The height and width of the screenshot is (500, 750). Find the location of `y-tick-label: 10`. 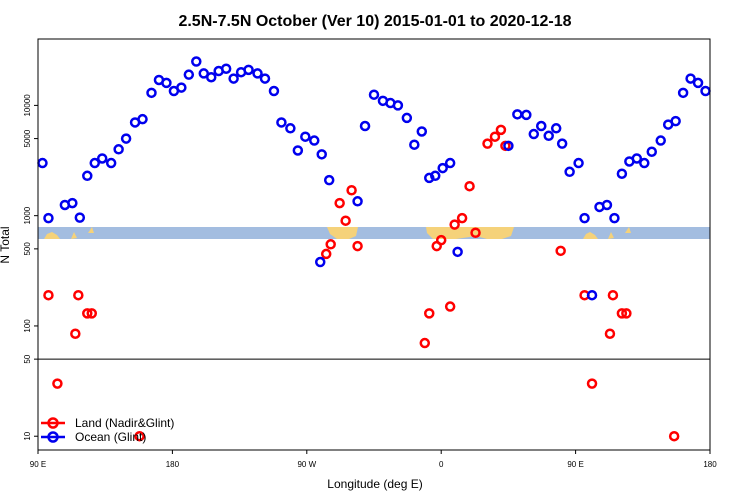

y-tick-label: 10 is located at coordinates (27, 435).